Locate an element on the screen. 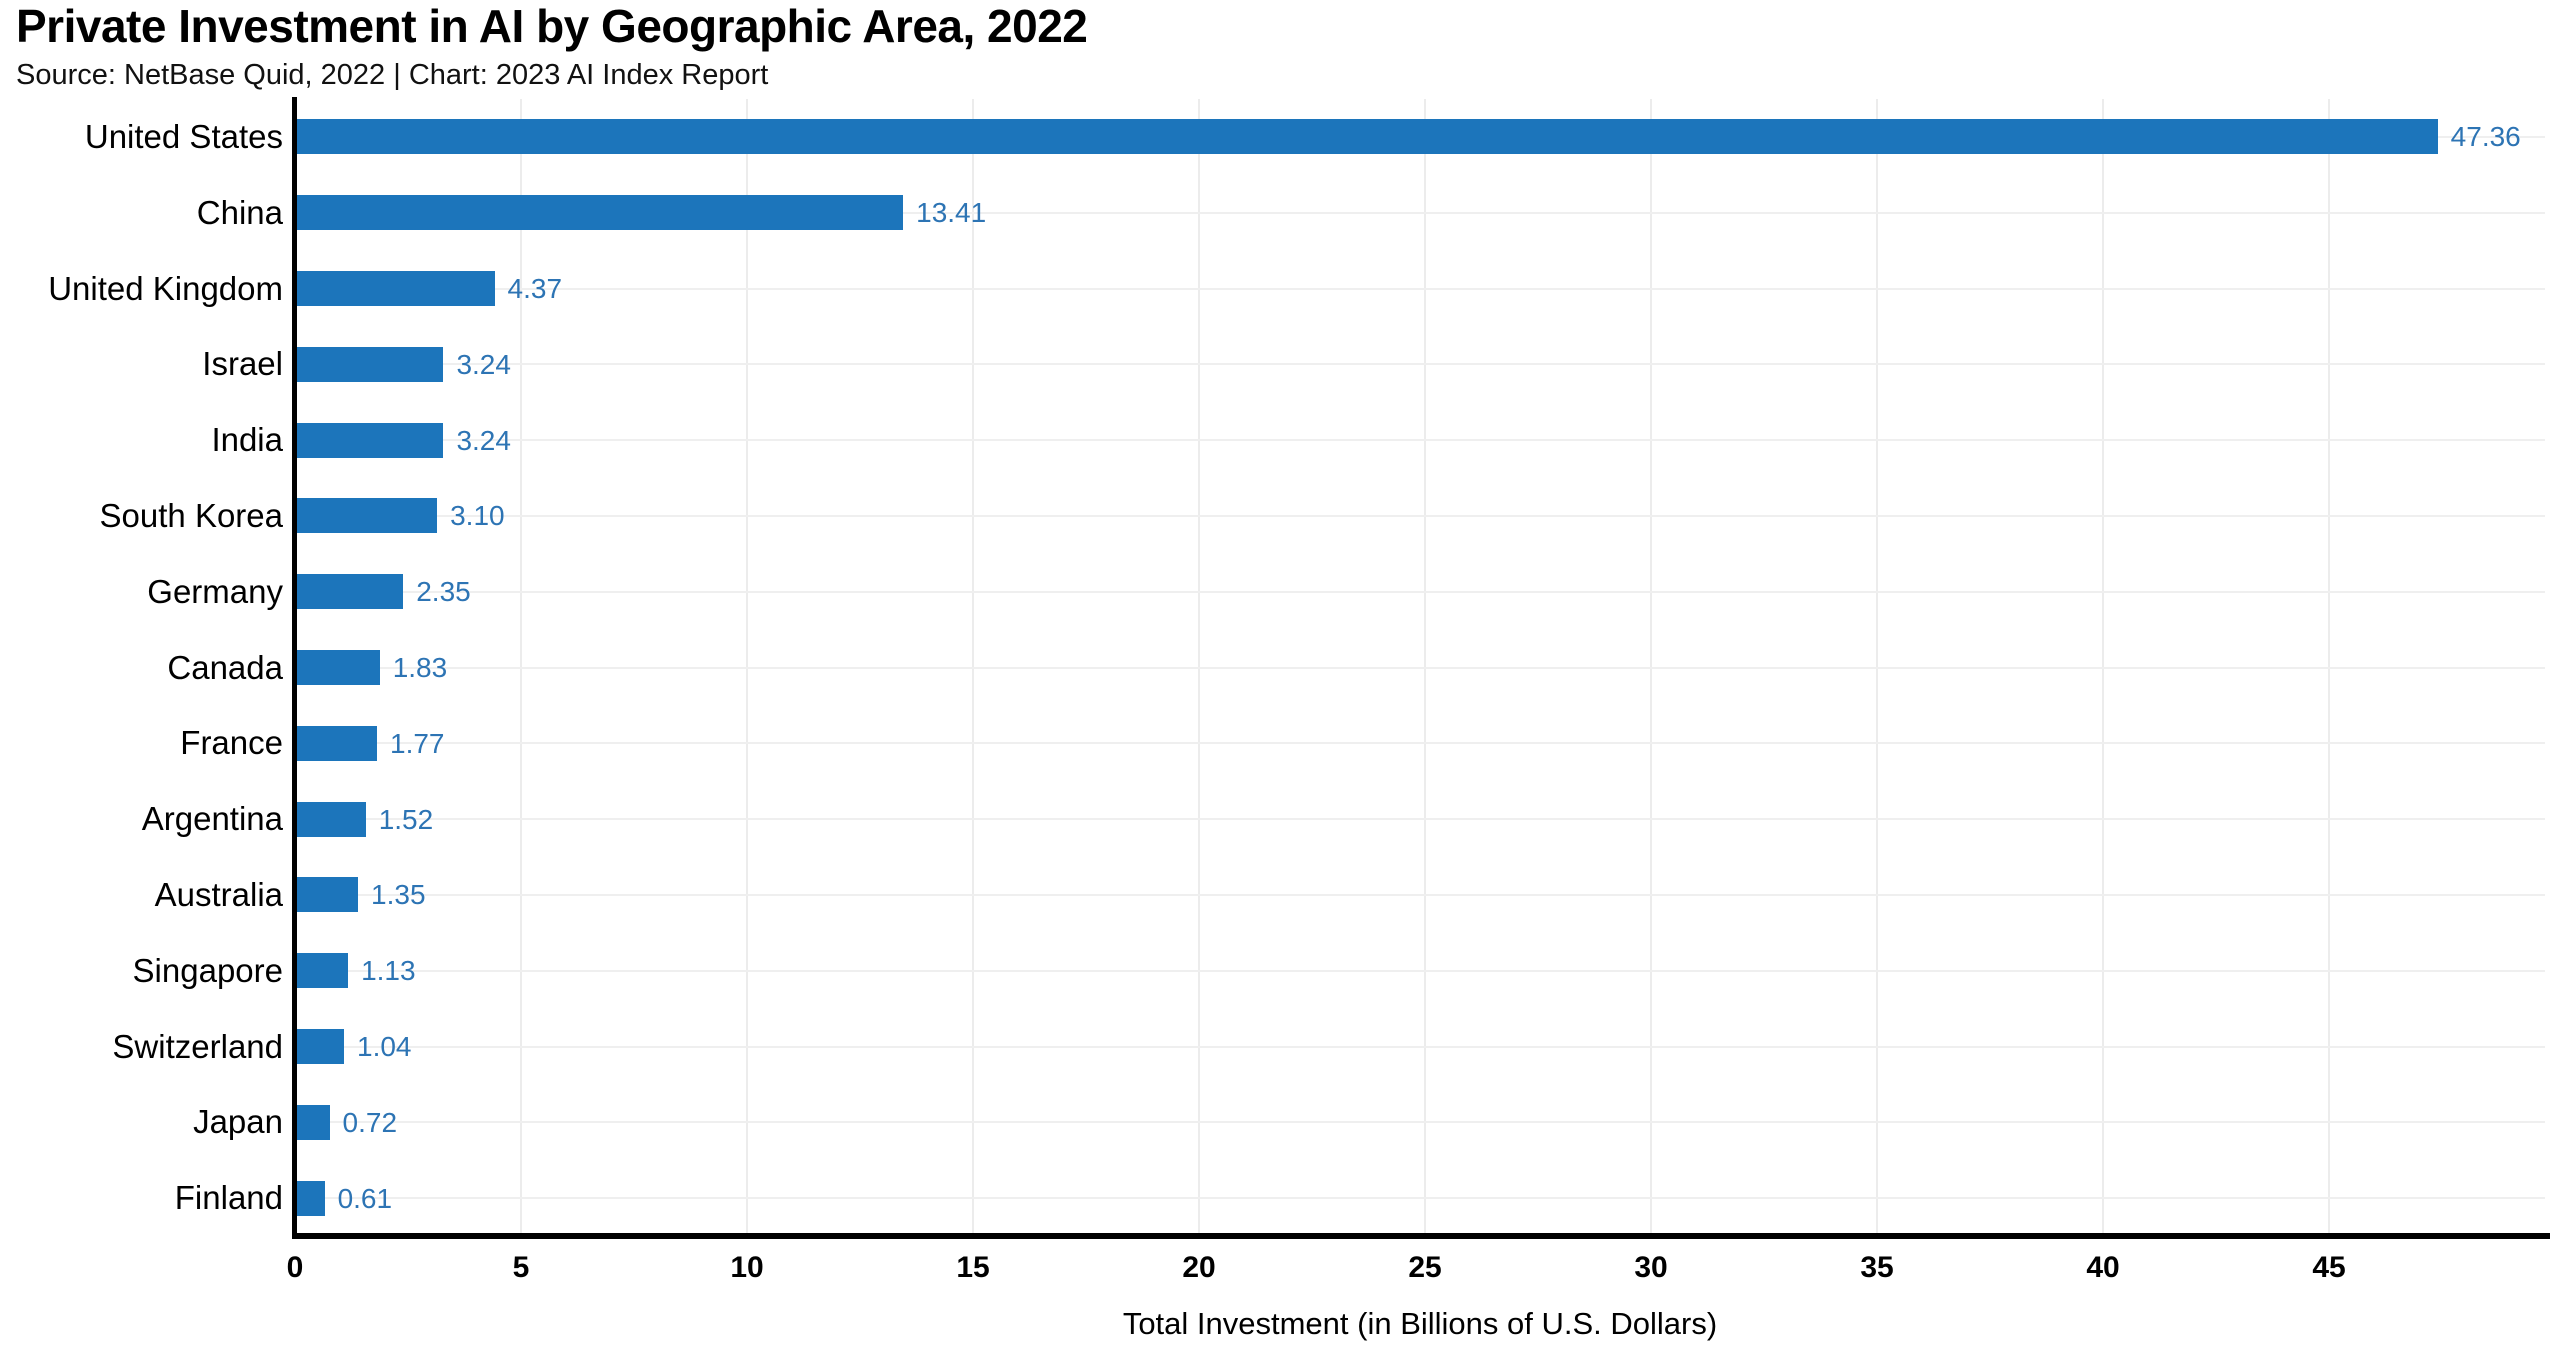  value-label: 0.72 is located at coordinates (370, 1122).